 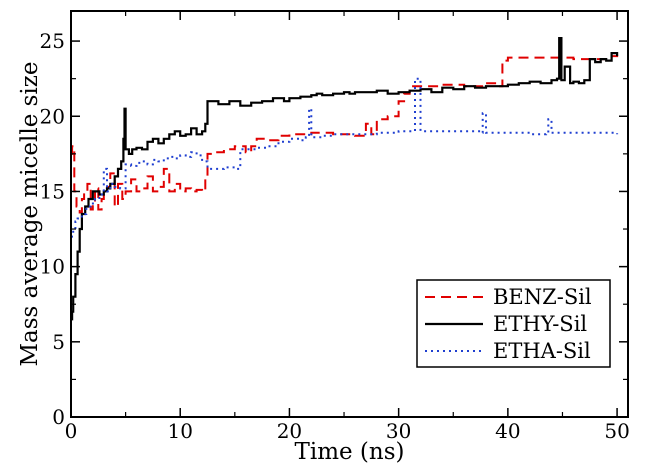 I want to click on x-axis-title: Time (ns), so click(x=350, y=451).